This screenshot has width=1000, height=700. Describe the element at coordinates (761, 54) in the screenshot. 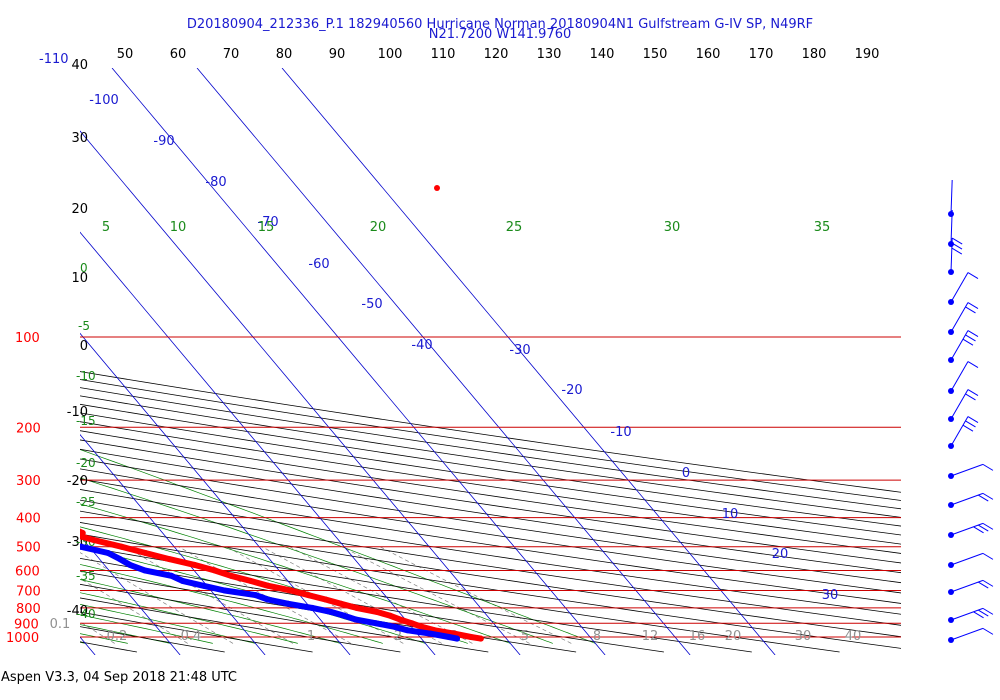

I see `top-scale-label: 170` at that location.